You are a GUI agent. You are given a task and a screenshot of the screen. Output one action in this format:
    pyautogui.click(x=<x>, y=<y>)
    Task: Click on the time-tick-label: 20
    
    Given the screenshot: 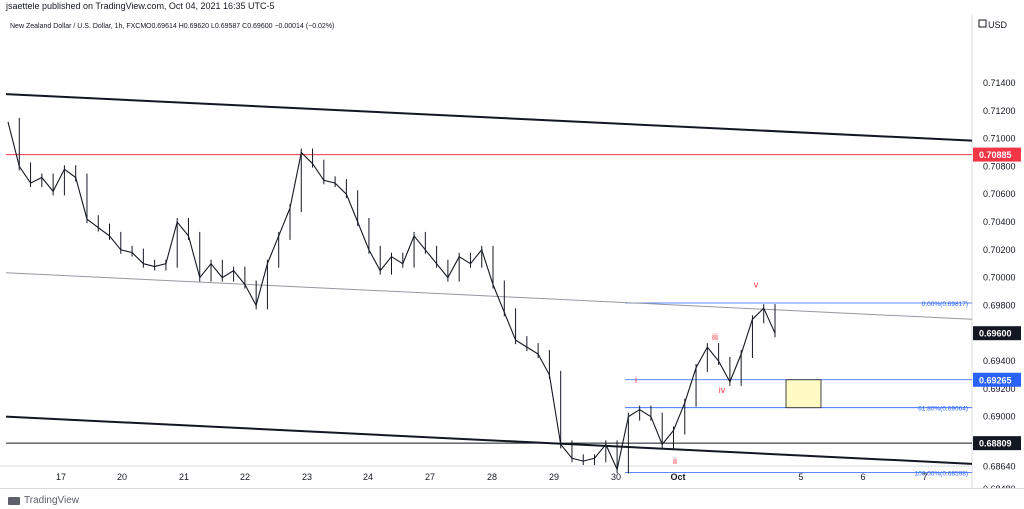 What is the action you would take?
    pyautogui.click(x=122, y=477)
    